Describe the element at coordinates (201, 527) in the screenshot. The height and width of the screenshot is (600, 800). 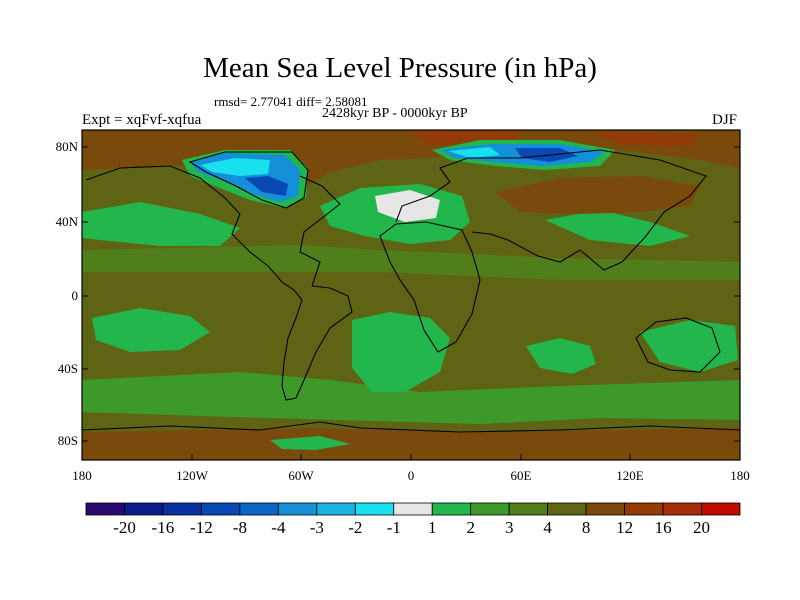
I see `colorbar-label: -12` at that location.